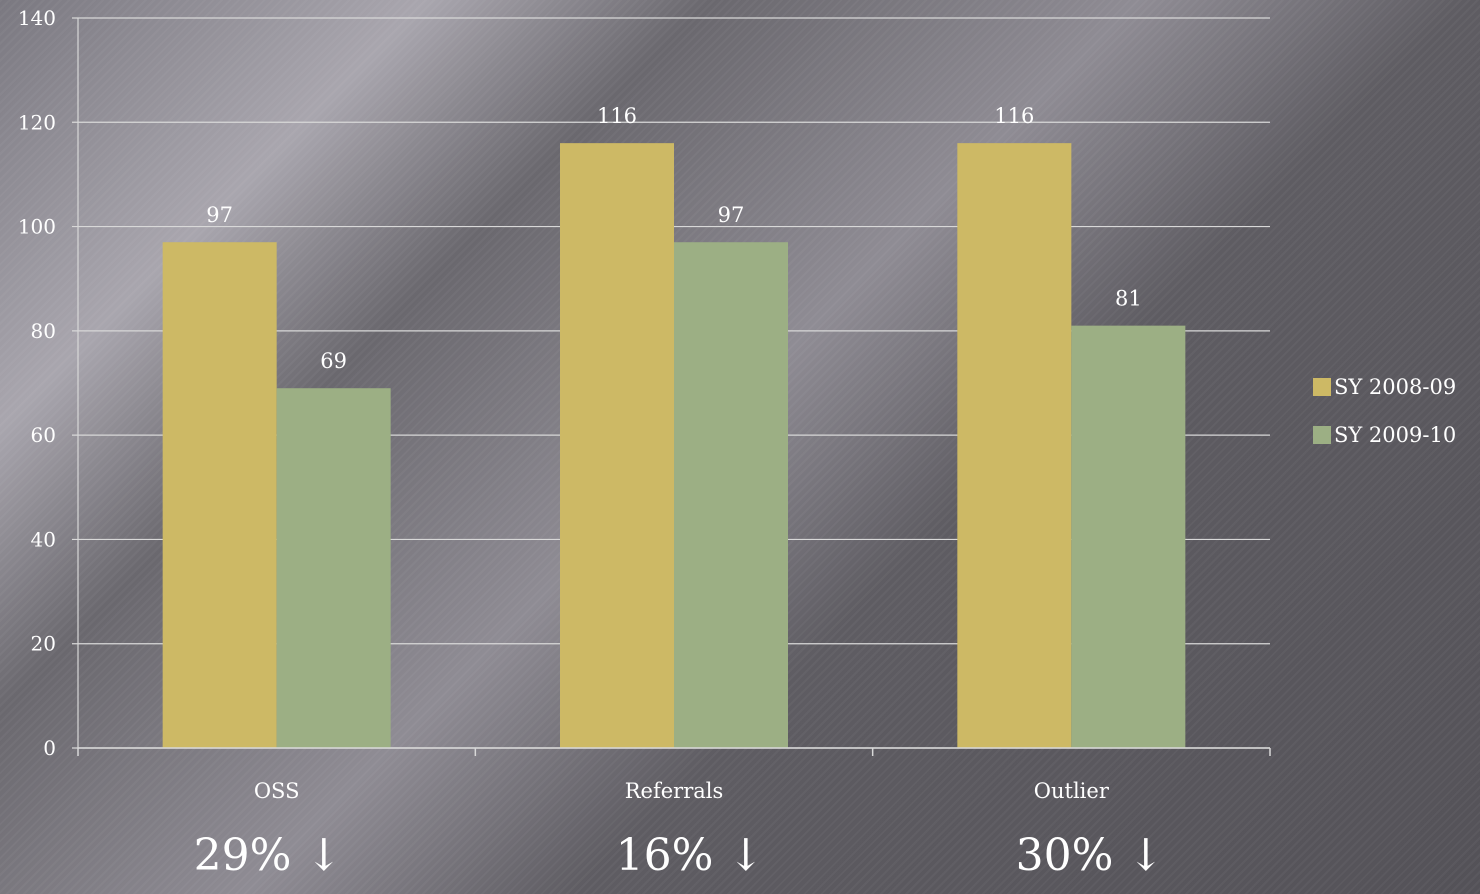  Describe the element at coordinates (731, 215) in the screenshot. I see `data-label-referrals-series-2: 97` at that location.